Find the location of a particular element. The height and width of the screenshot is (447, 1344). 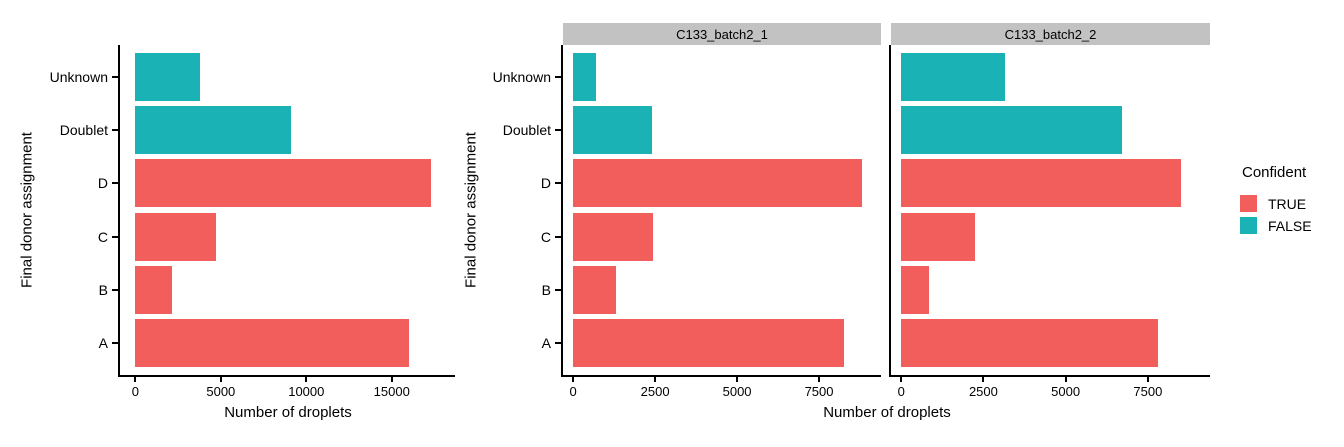

legend: Confident TRUE FALSE is located at coordinates (1290, 201).